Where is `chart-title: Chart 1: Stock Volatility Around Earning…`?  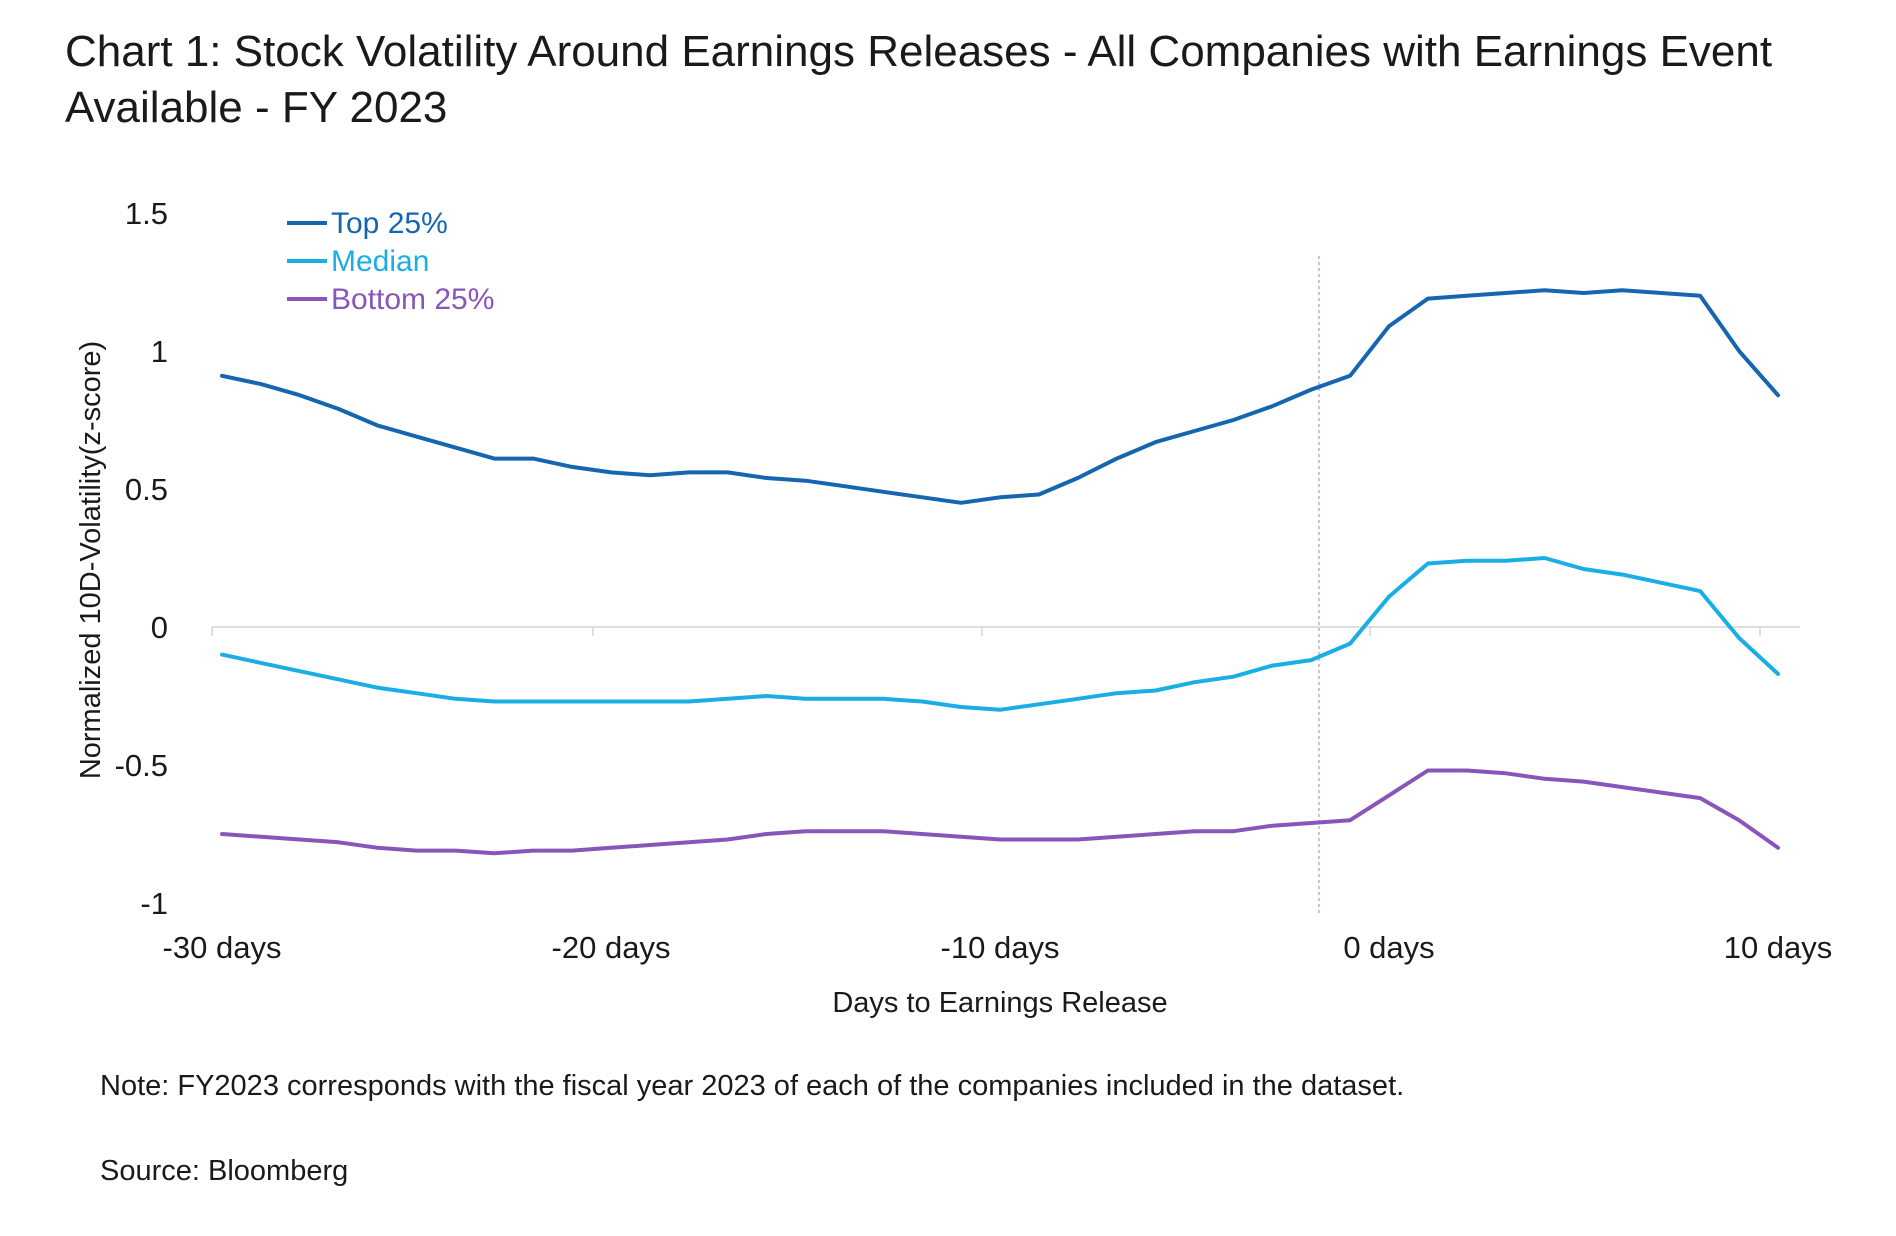 chart-title: Chart 1: Stock Volatility Around Earning… is located at coordinates (919, 79).